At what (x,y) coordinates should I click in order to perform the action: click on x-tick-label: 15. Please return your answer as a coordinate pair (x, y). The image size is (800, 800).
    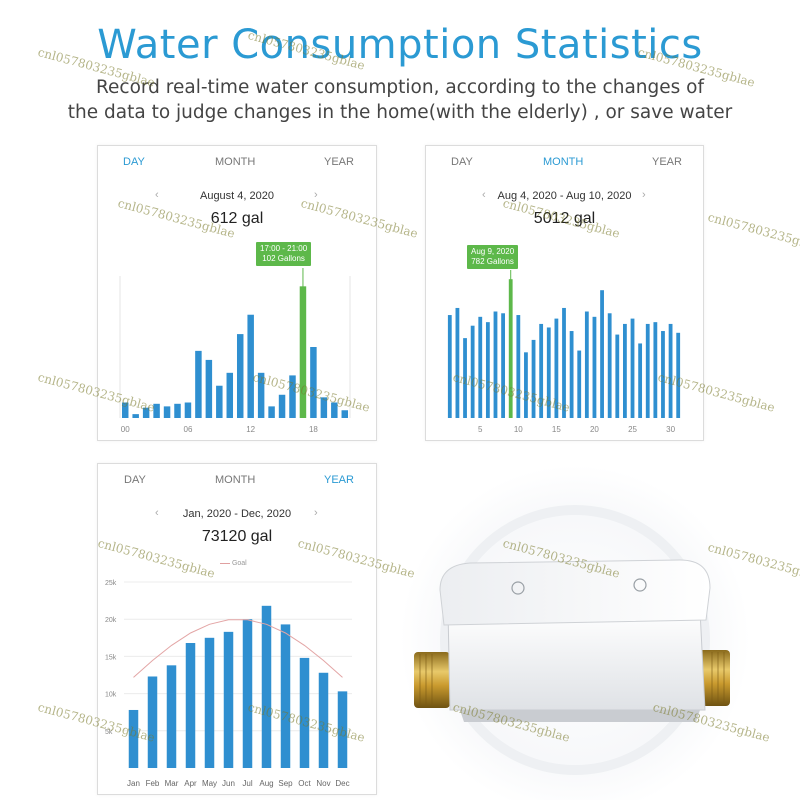
    Looking at the image, I should click on (556, 429).